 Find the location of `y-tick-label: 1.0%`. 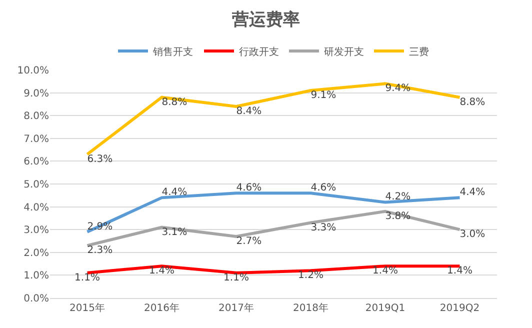

y-tick-label: 1.0% is located at coordinates (36, 276).